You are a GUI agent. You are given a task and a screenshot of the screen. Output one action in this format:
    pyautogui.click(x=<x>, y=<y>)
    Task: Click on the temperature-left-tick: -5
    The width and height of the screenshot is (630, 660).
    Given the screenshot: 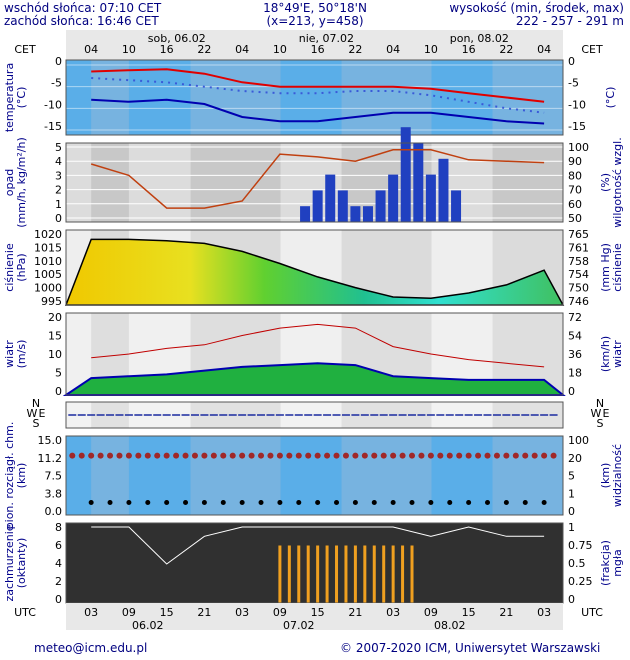 What is the action you would take?
    pyautogui.click(x=56, y=83)
    